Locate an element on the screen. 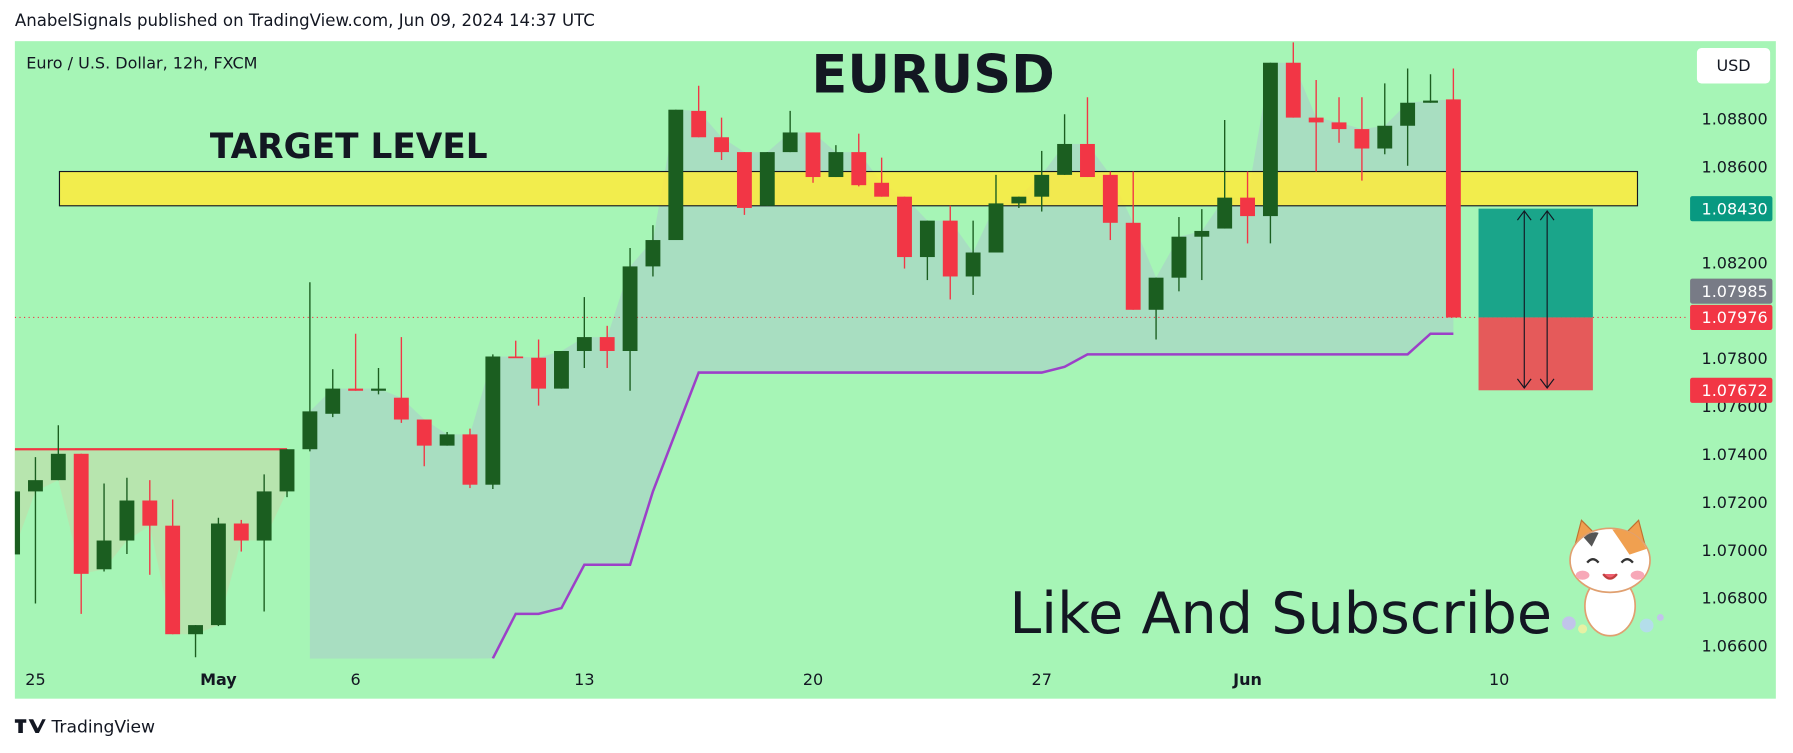 This screenshot has height=753, width=1793. target-label: TARGET LEVEL is located at coordinates (349, 147).